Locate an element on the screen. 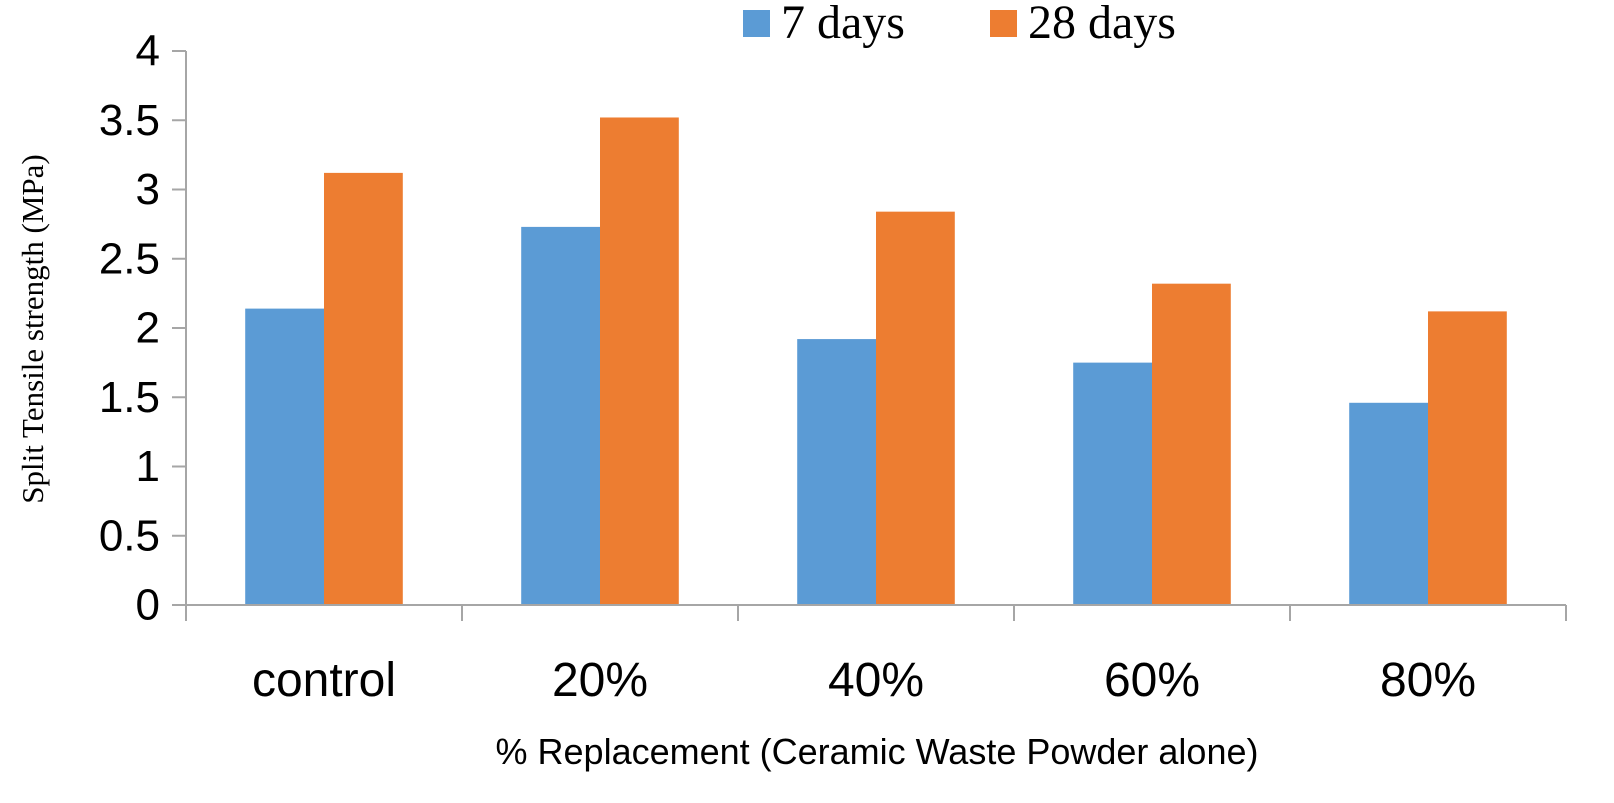 The width and height of the screenshot is (1614, 803). x-category-label: 20% is located at coordinates (600, 680).